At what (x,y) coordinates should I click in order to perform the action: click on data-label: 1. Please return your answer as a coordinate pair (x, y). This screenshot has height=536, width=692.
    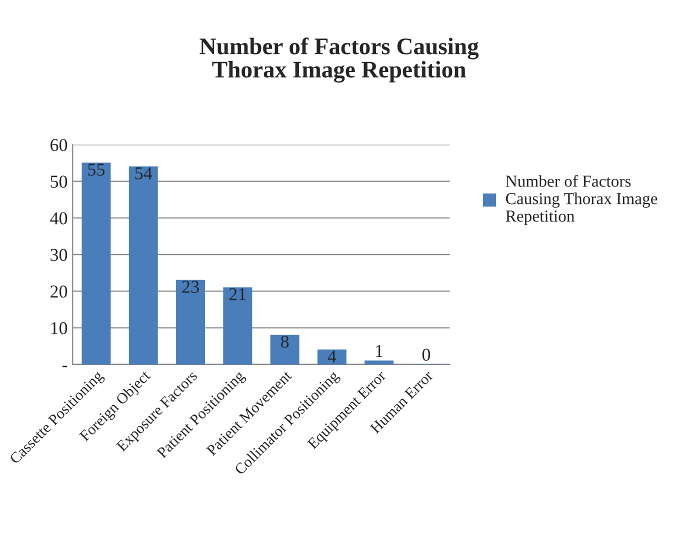
    Looking at the image, I should click on (379, 351).